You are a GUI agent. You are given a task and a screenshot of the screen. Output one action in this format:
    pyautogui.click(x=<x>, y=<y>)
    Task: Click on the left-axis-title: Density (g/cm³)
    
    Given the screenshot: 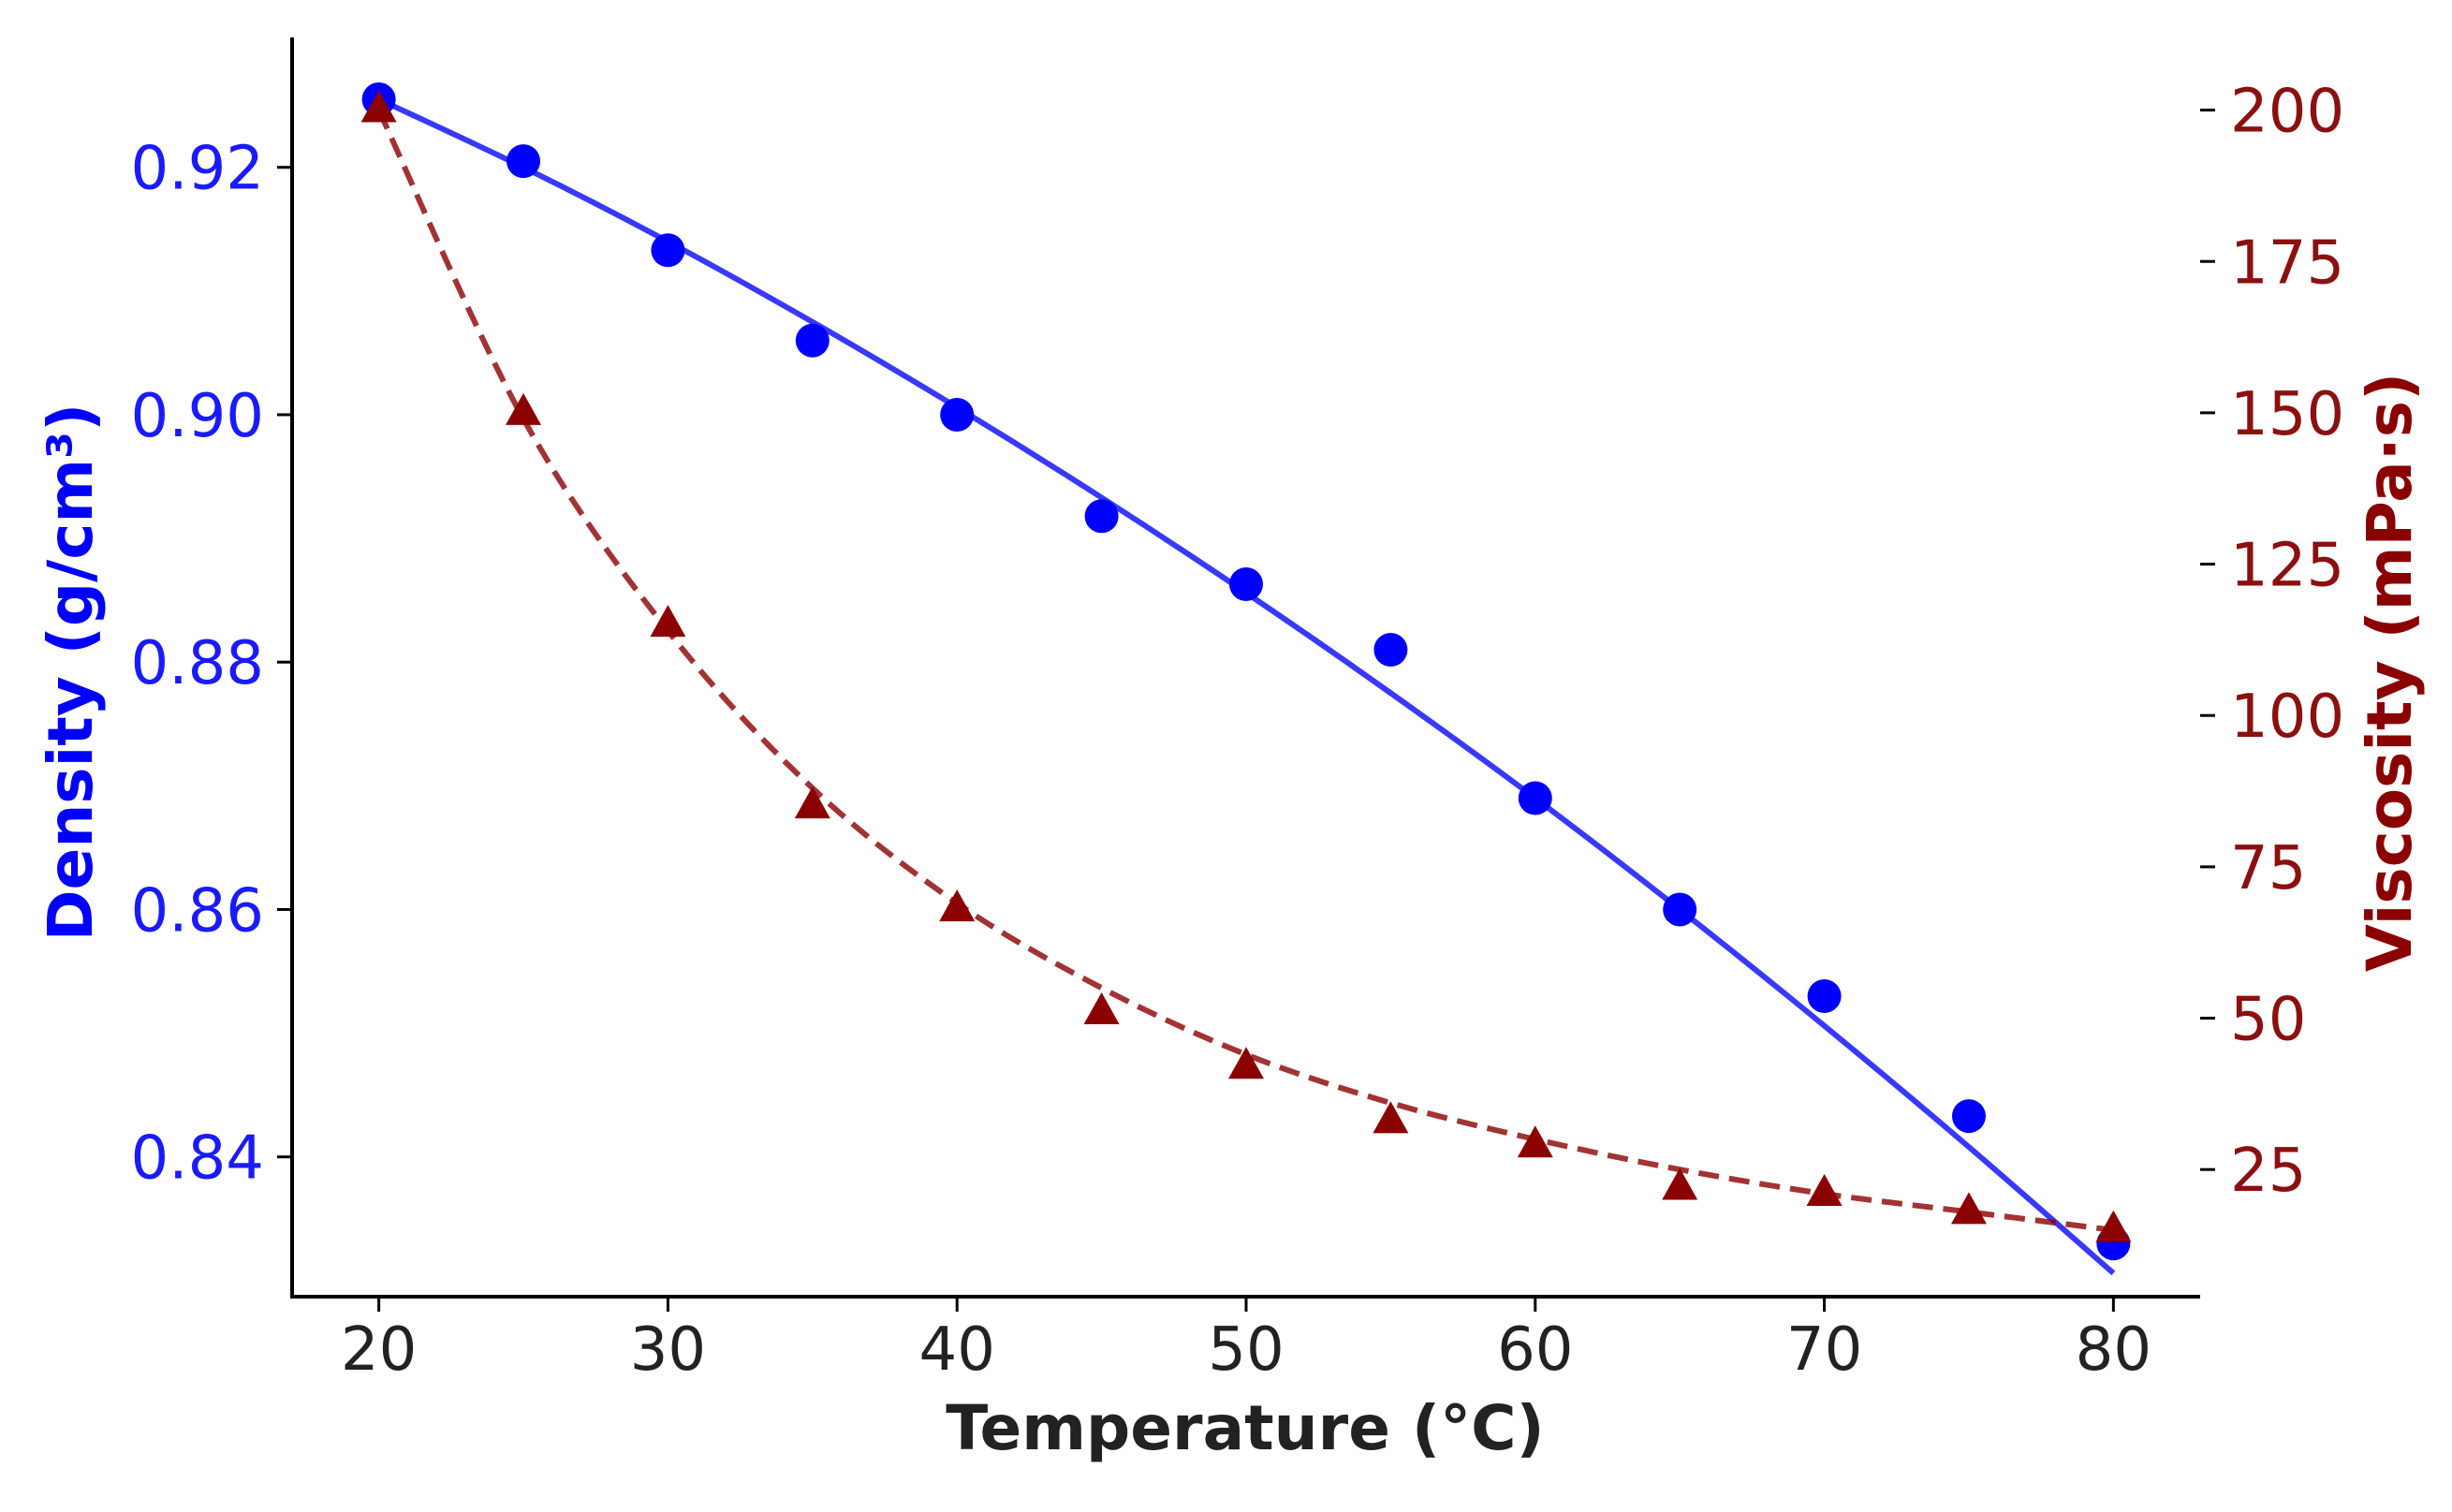 What is the action you would take?
    pyautogui.click(x=71, y=672)
    